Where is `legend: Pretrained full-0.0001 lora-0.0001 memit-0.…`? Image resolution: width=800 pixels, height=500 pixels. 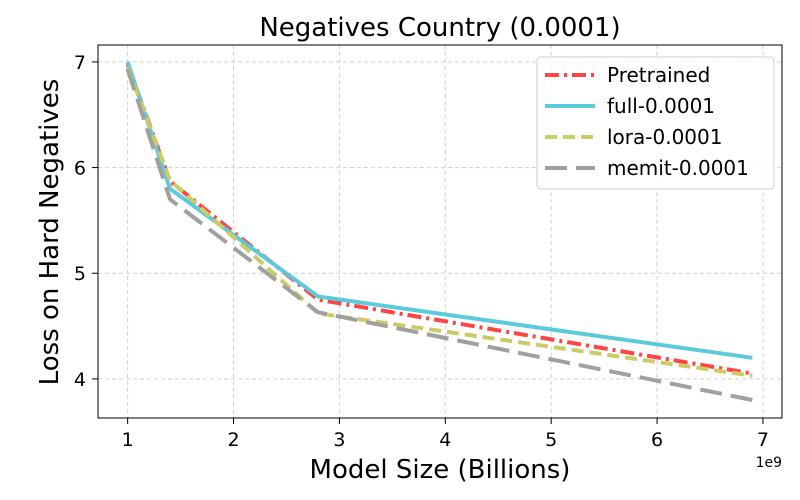 legend: Pretrained full-0.0001 lora-0.0001 memit-0.… is located at coordinates (655, 123).